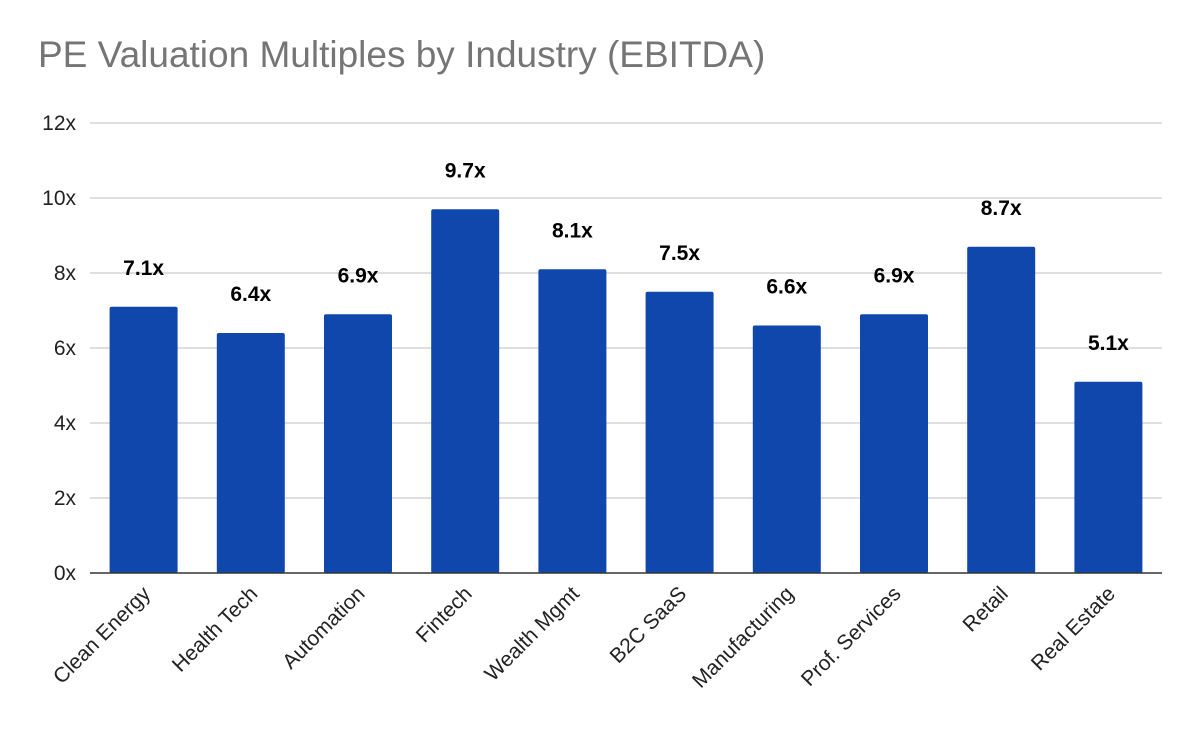 This screenshot has height=742, width=1200. What do you see at coordinates (250, 294) in the screenshot?
I see `data-label: 6.4x` at bounding box center [250, 294].